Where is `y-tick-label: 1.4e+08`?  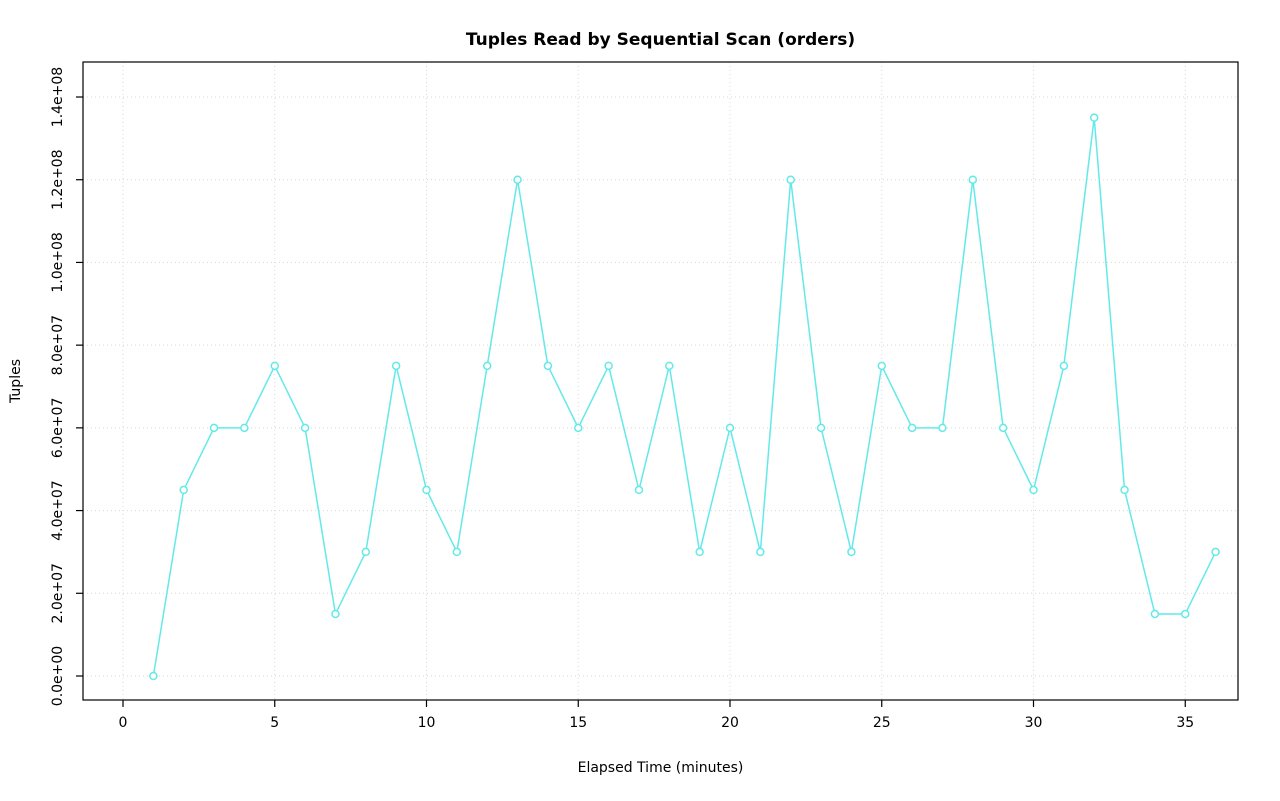
y-tick-label: 1.4e+08 is located at coordinates (58, 97).